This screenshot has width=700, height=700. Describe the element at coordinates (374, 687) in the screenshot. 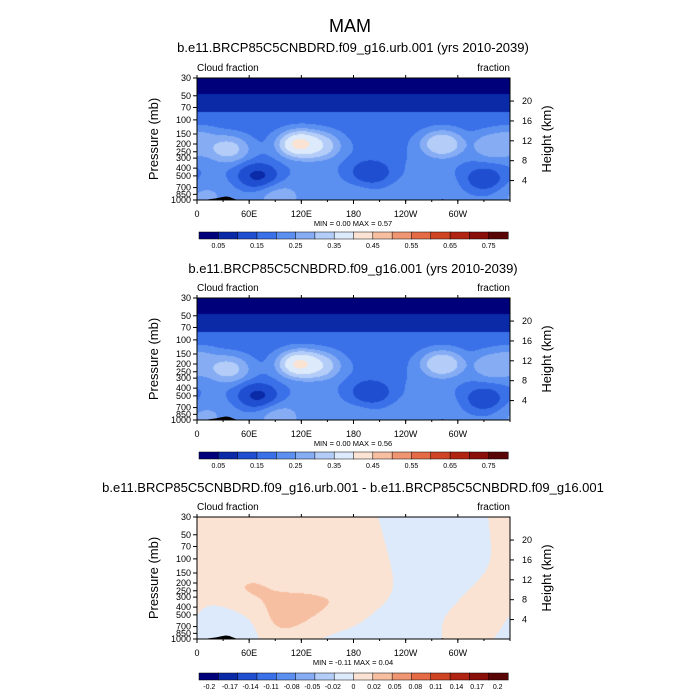

I see `colorbar-label: 0.02` at that location.